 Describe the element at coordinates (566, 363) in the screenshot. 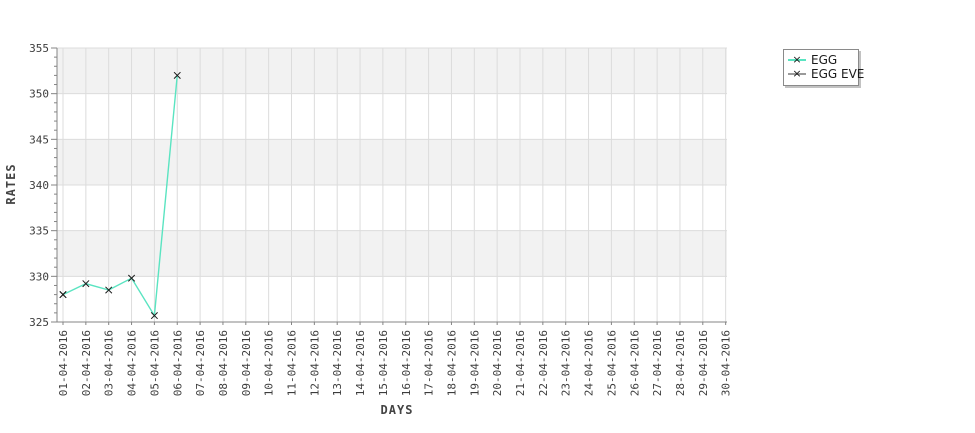

I see `x-tick-label: 23-04-2016` at that location.